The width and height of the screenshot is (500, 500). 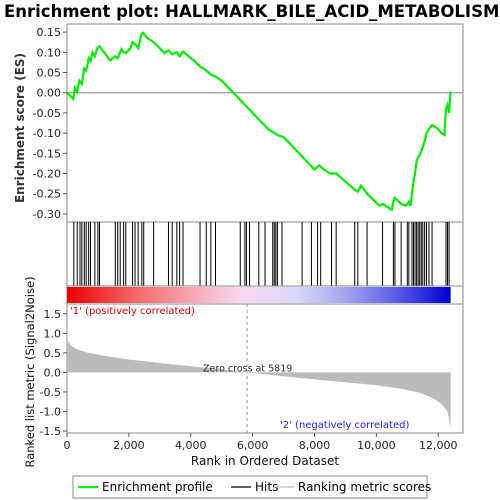 I want to click on legend-hits-label: Hits, so click(x=266, y=487).